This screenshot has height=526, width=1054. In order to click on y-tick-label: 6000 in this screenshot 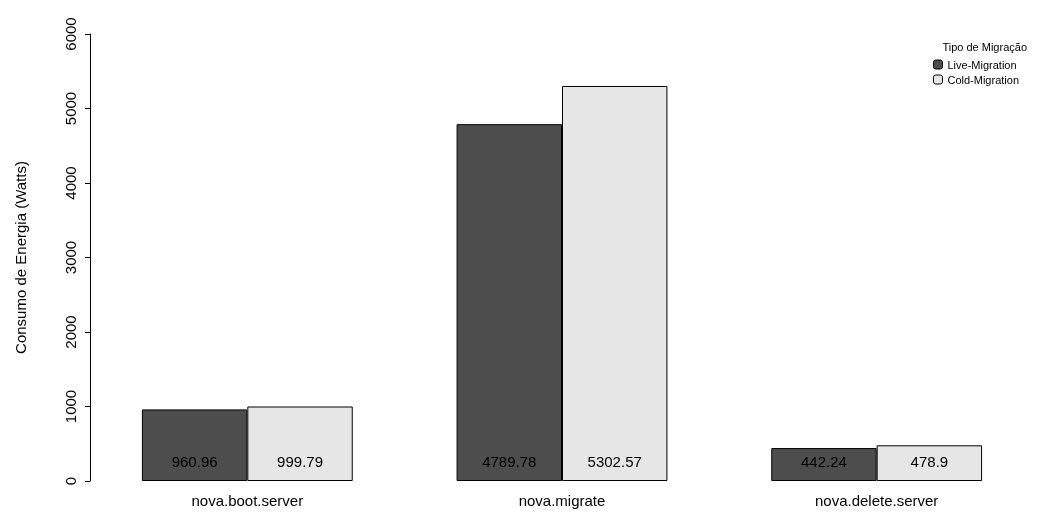, I will do `click(70, 34)`.